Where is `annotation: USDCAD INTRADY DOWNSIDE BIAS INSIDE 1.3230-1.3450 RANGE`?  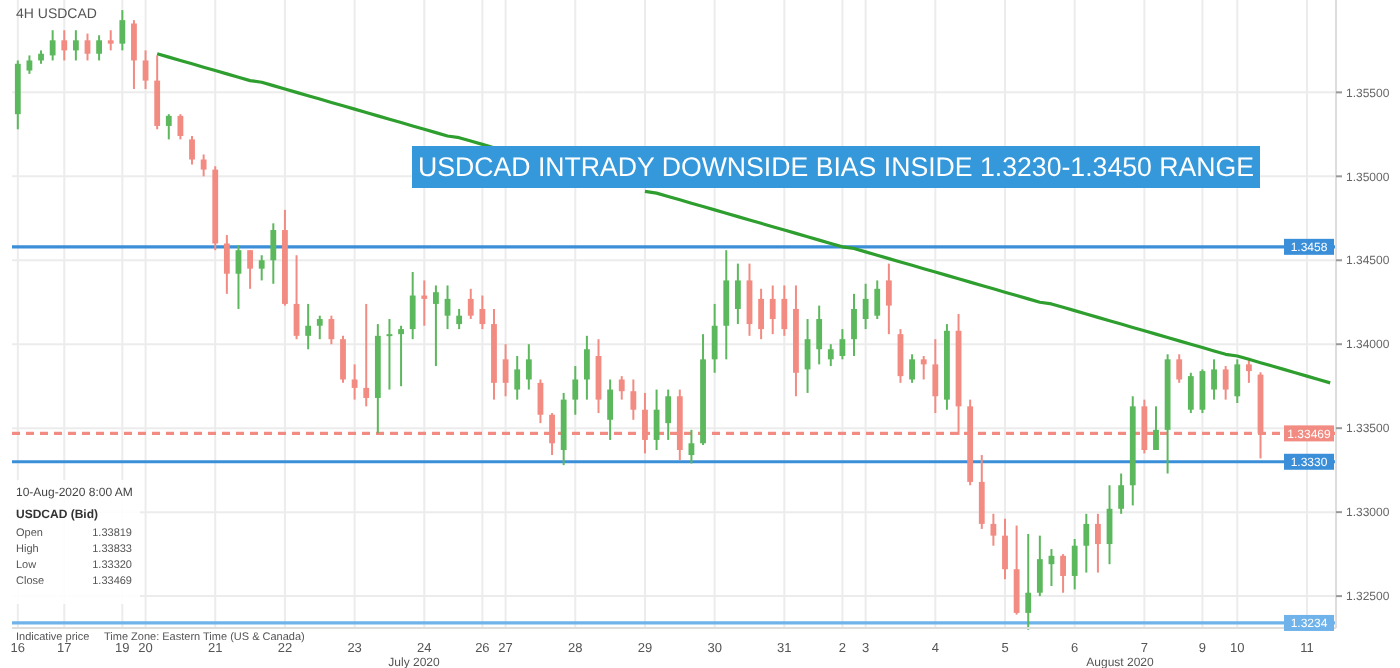 annotation: USDCAD INTRADY DOWNSIDE BIAS INSIDE 1.3230-1.3450 RANGE is located at coordinates (842, 167).